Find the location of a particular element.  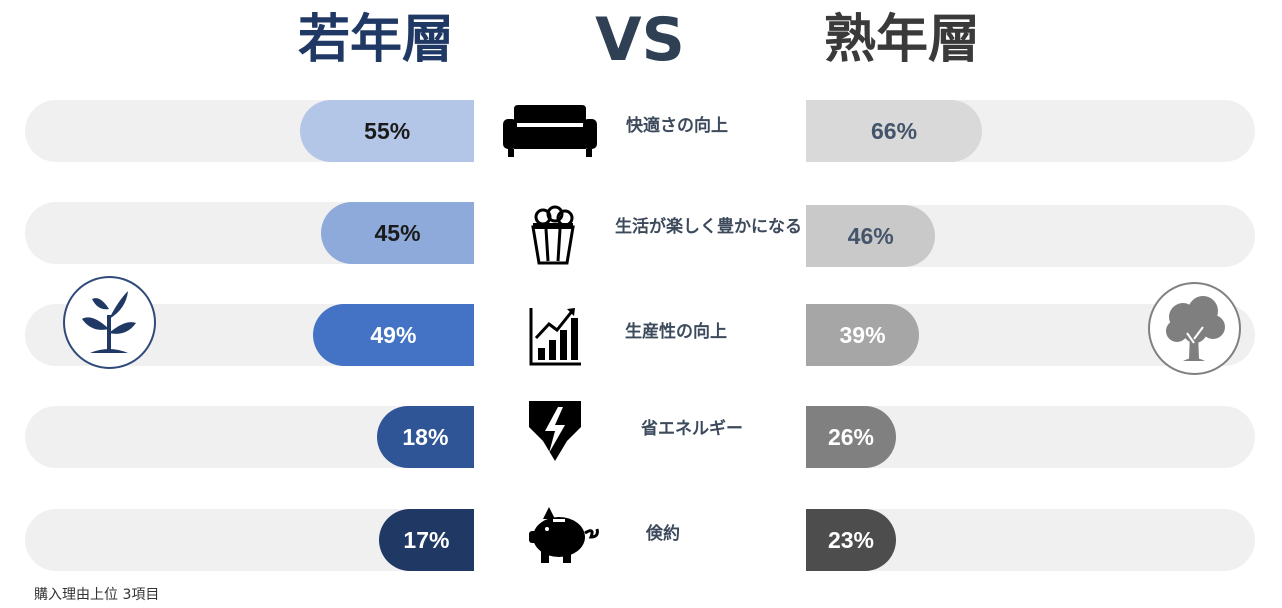

chart-growth-icon is located at coordinates (555, 337).